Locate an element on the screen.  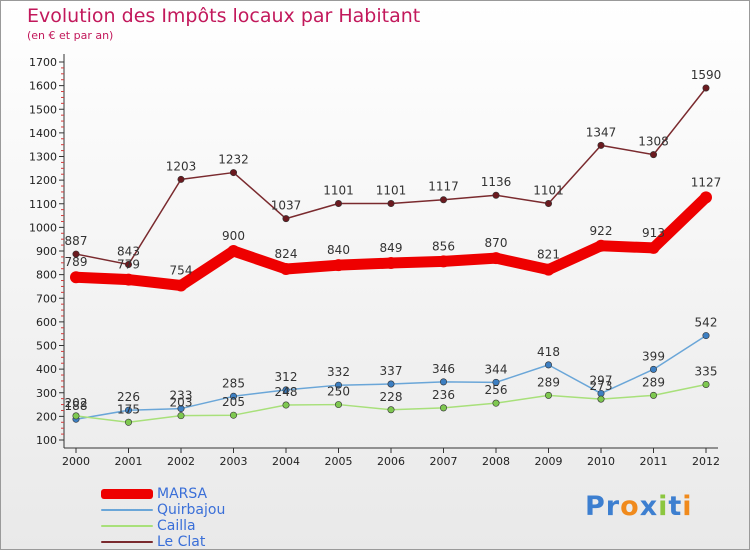
legend-swatch-marsa is located at coordinates (127, 494).